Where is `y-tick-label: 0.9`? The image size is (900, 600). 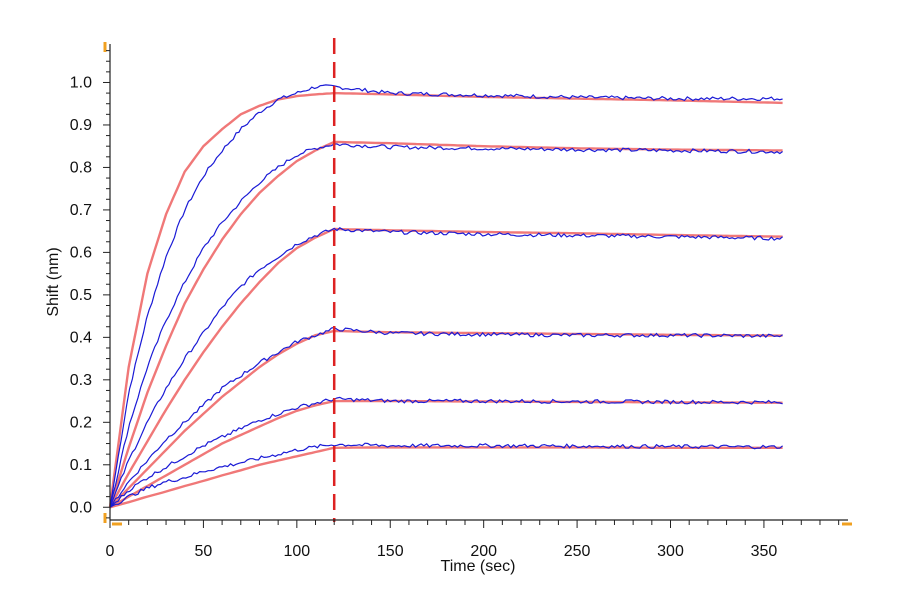 y-tick-label: 0.9 is located at coordinates (81, 125).